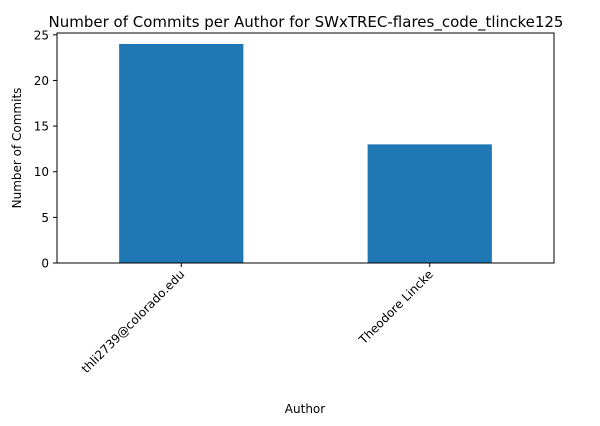  Describe the element at coordinates (17, 148) in the screenshot. I see `y-axis-label: Number of Commits` at that location.